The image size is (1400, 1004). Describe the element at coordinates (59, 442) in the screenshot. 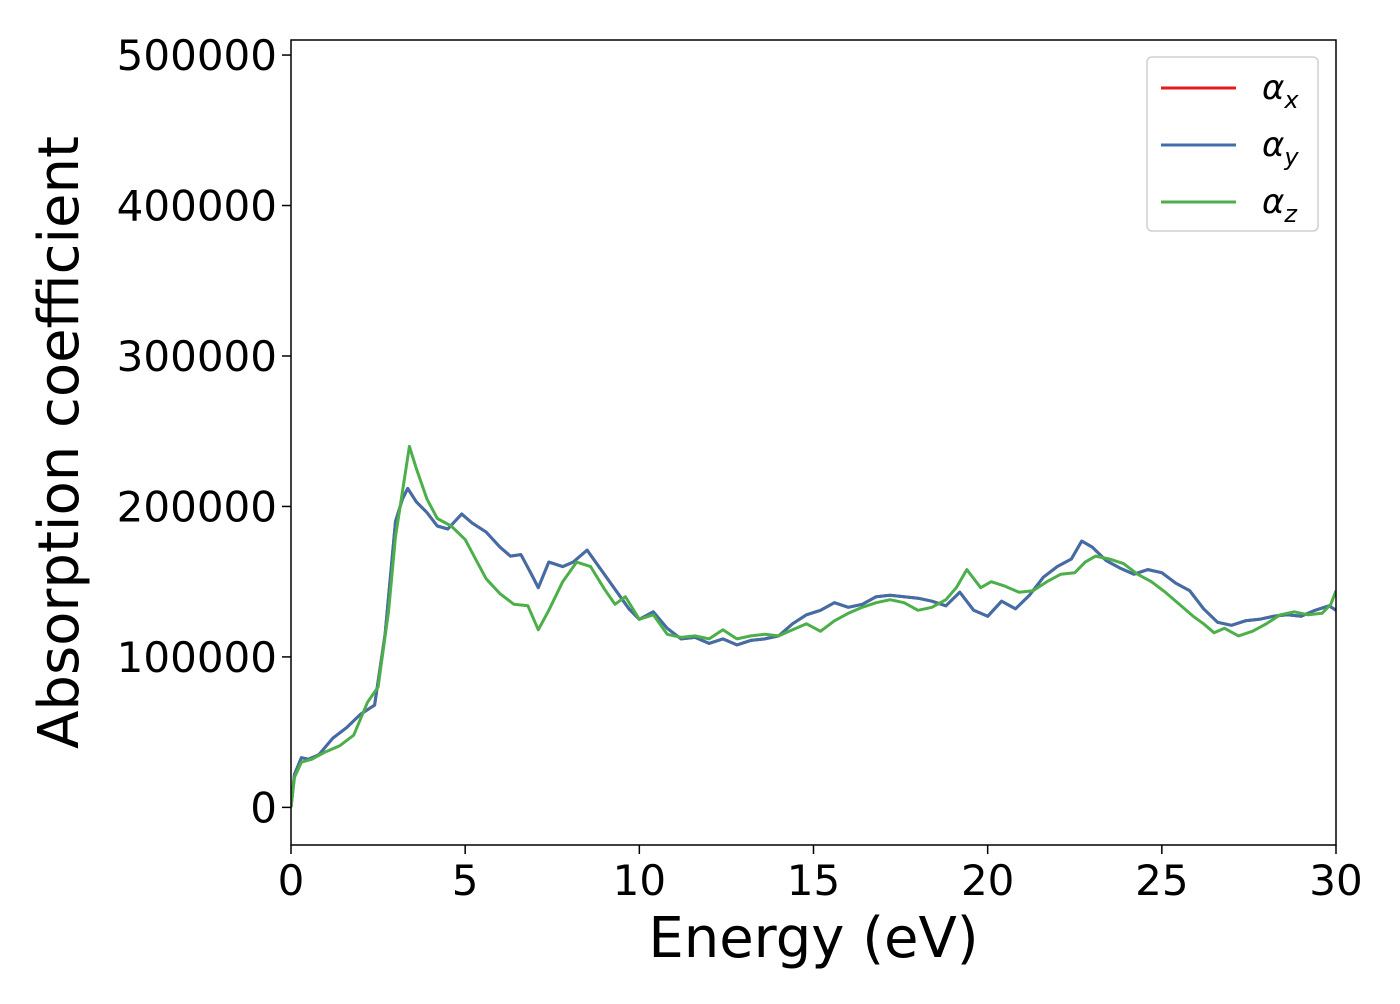

I see `y-axis-label: Absorption coefficient` at that location.